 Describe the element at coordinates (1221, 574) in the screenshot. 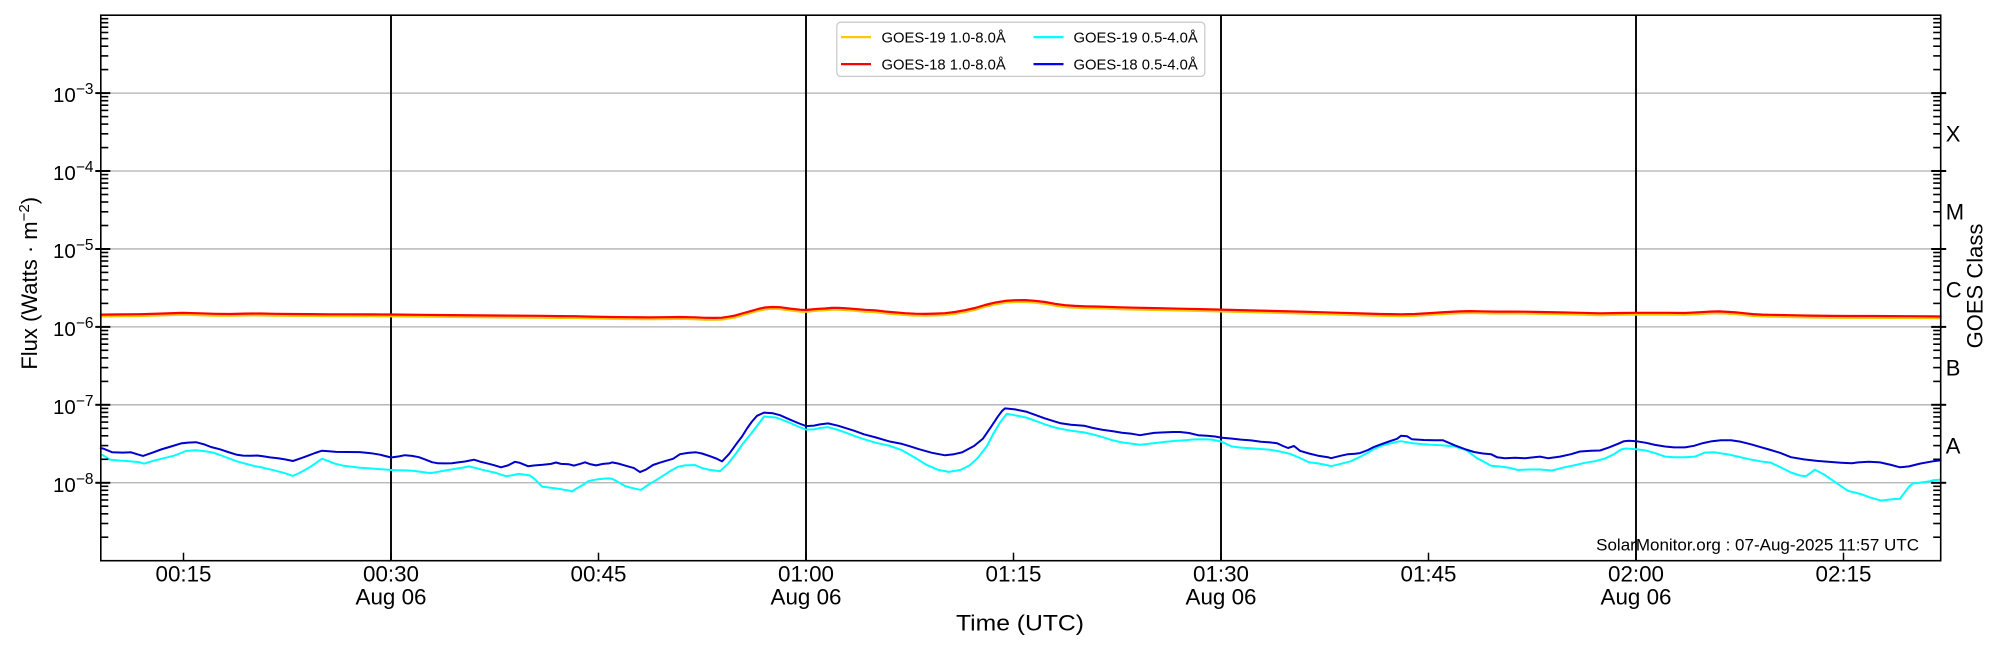

I see `svg-text: 01:30` at that location.